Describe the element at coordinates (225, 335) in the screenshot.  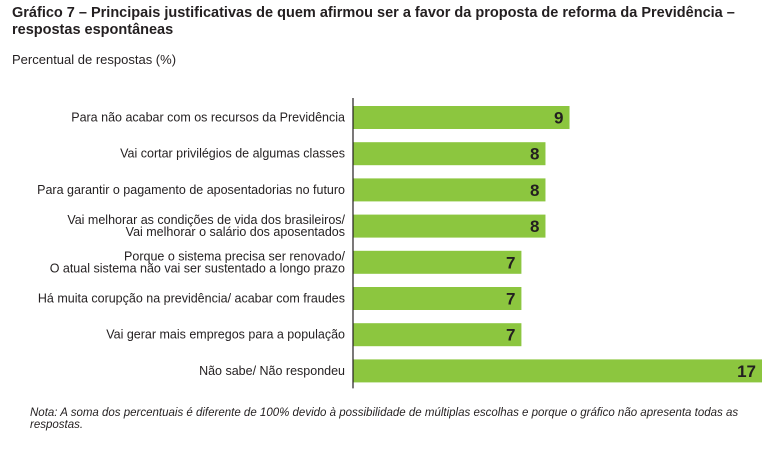
I see `category-label: Vai gerar mais empregos para a população` at that location.